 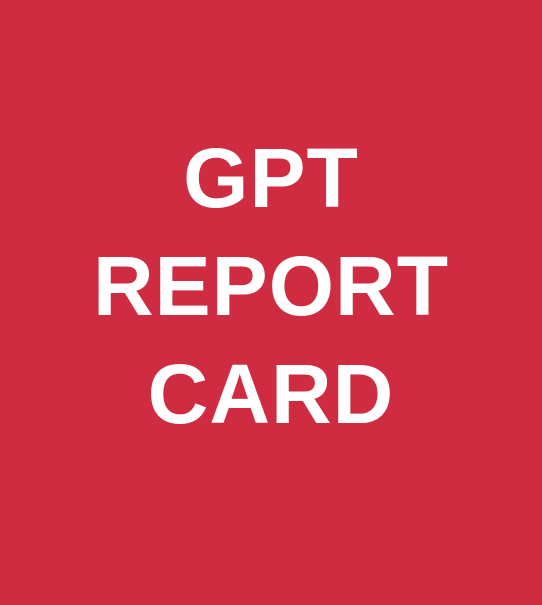 What do you see at coordinates (271, 178) in the screenshot?
I see `title-line-1: GPT` at bounding box center [271, 178].